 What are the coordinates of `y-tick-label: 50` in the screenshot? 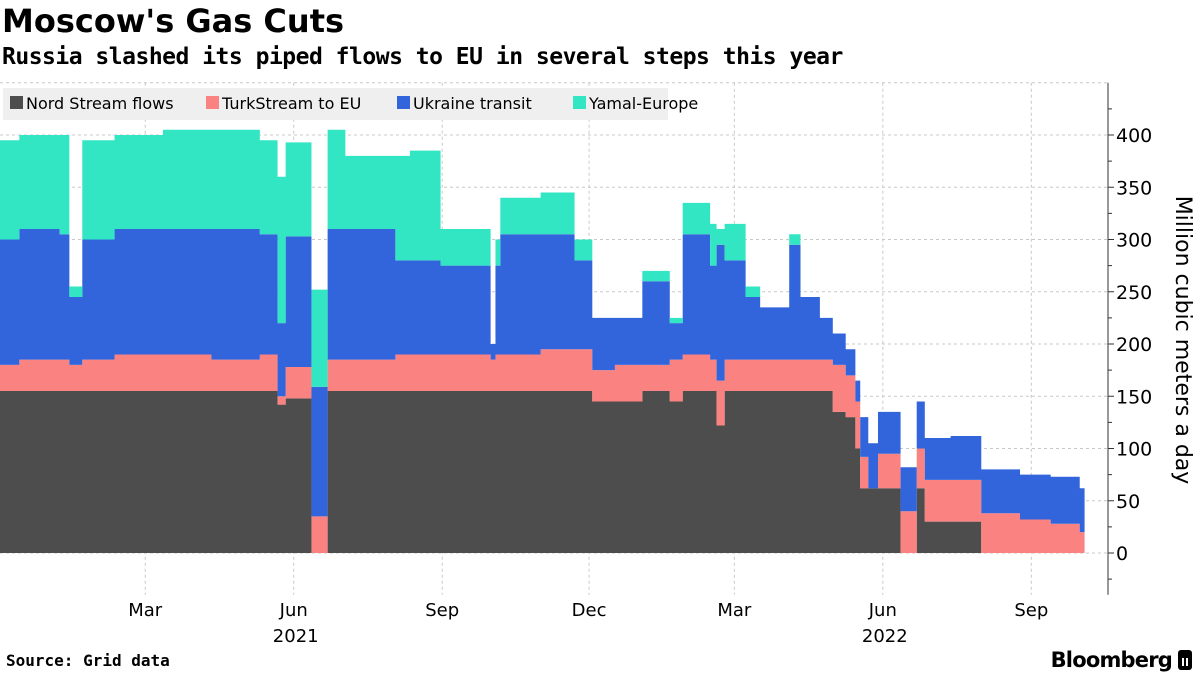 It's located at (1128, 502).